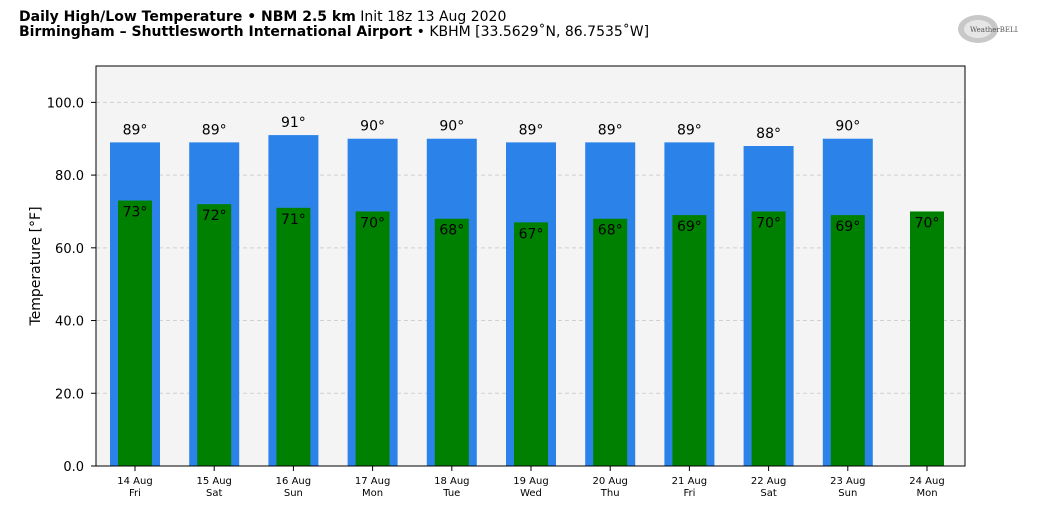 The width and height of the screenshot is (1040, 516). What do you see at coordinates (926, 481) in the screenshot?
I see `x-tick-date: 24 Aug` at bounding box center [926, 481].